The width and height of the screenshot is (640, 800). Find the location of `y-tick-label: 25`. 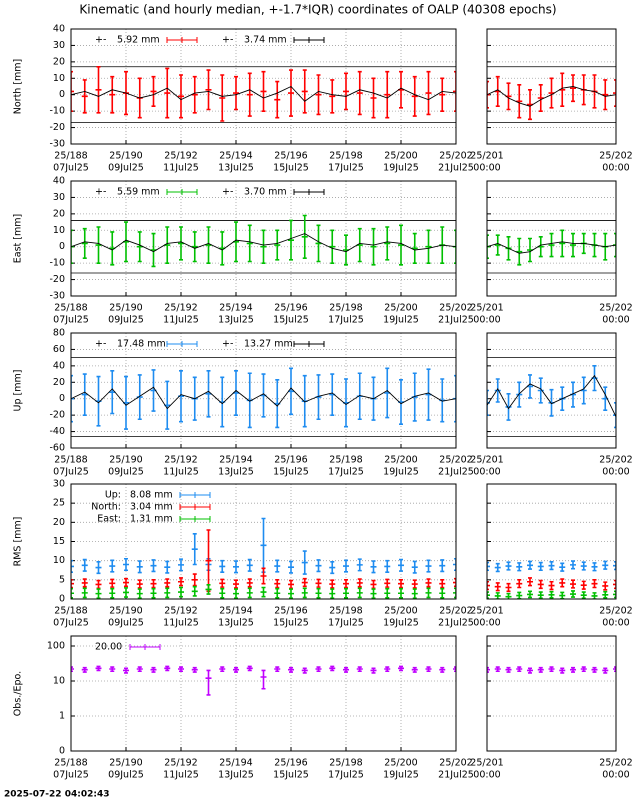

y-tick-label: 25 is located at coordinates (59, 503).